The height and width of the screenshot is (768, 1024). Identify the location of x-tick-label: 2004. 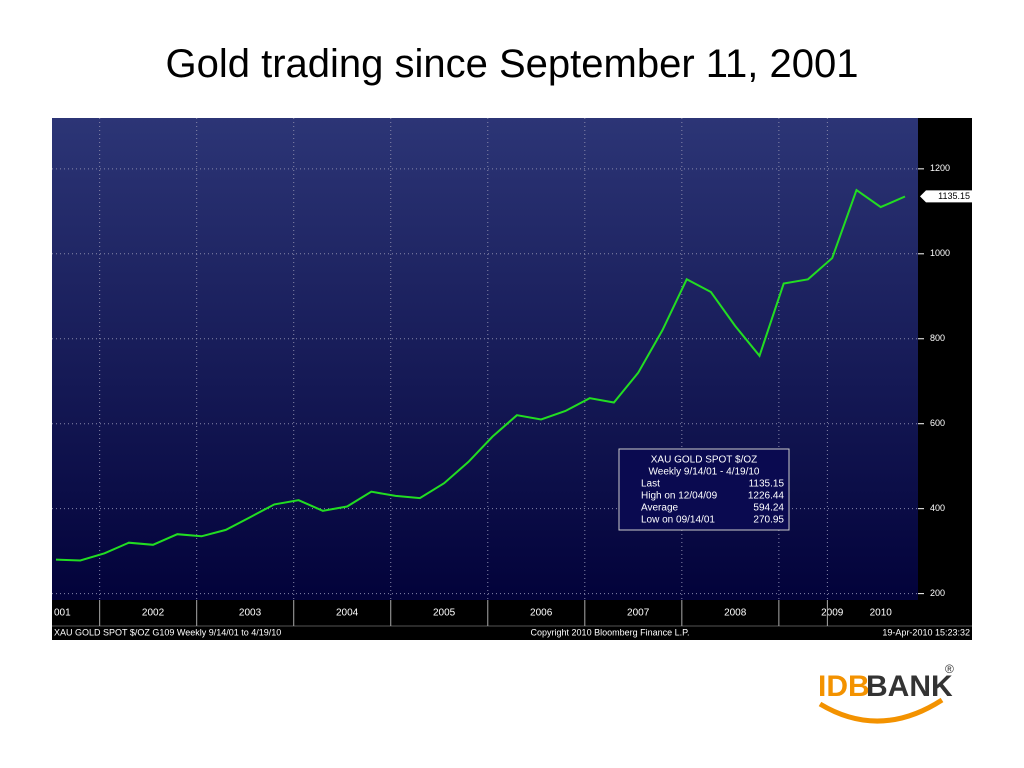
(347, 613).